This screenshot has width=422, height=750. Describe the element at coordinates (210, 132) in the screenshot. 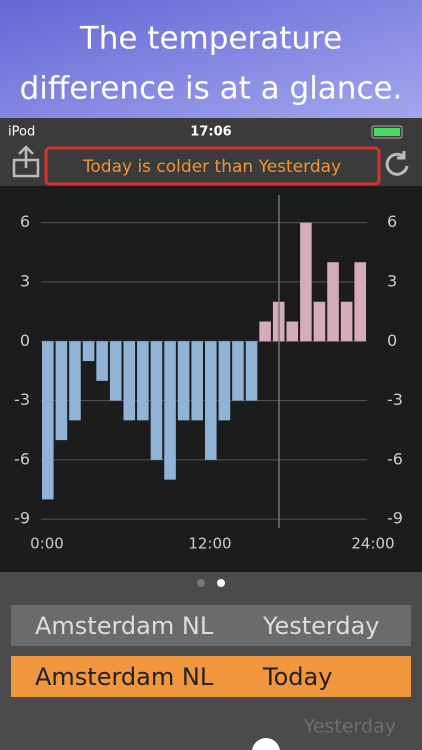

I see `clock: 17:06` at that location.